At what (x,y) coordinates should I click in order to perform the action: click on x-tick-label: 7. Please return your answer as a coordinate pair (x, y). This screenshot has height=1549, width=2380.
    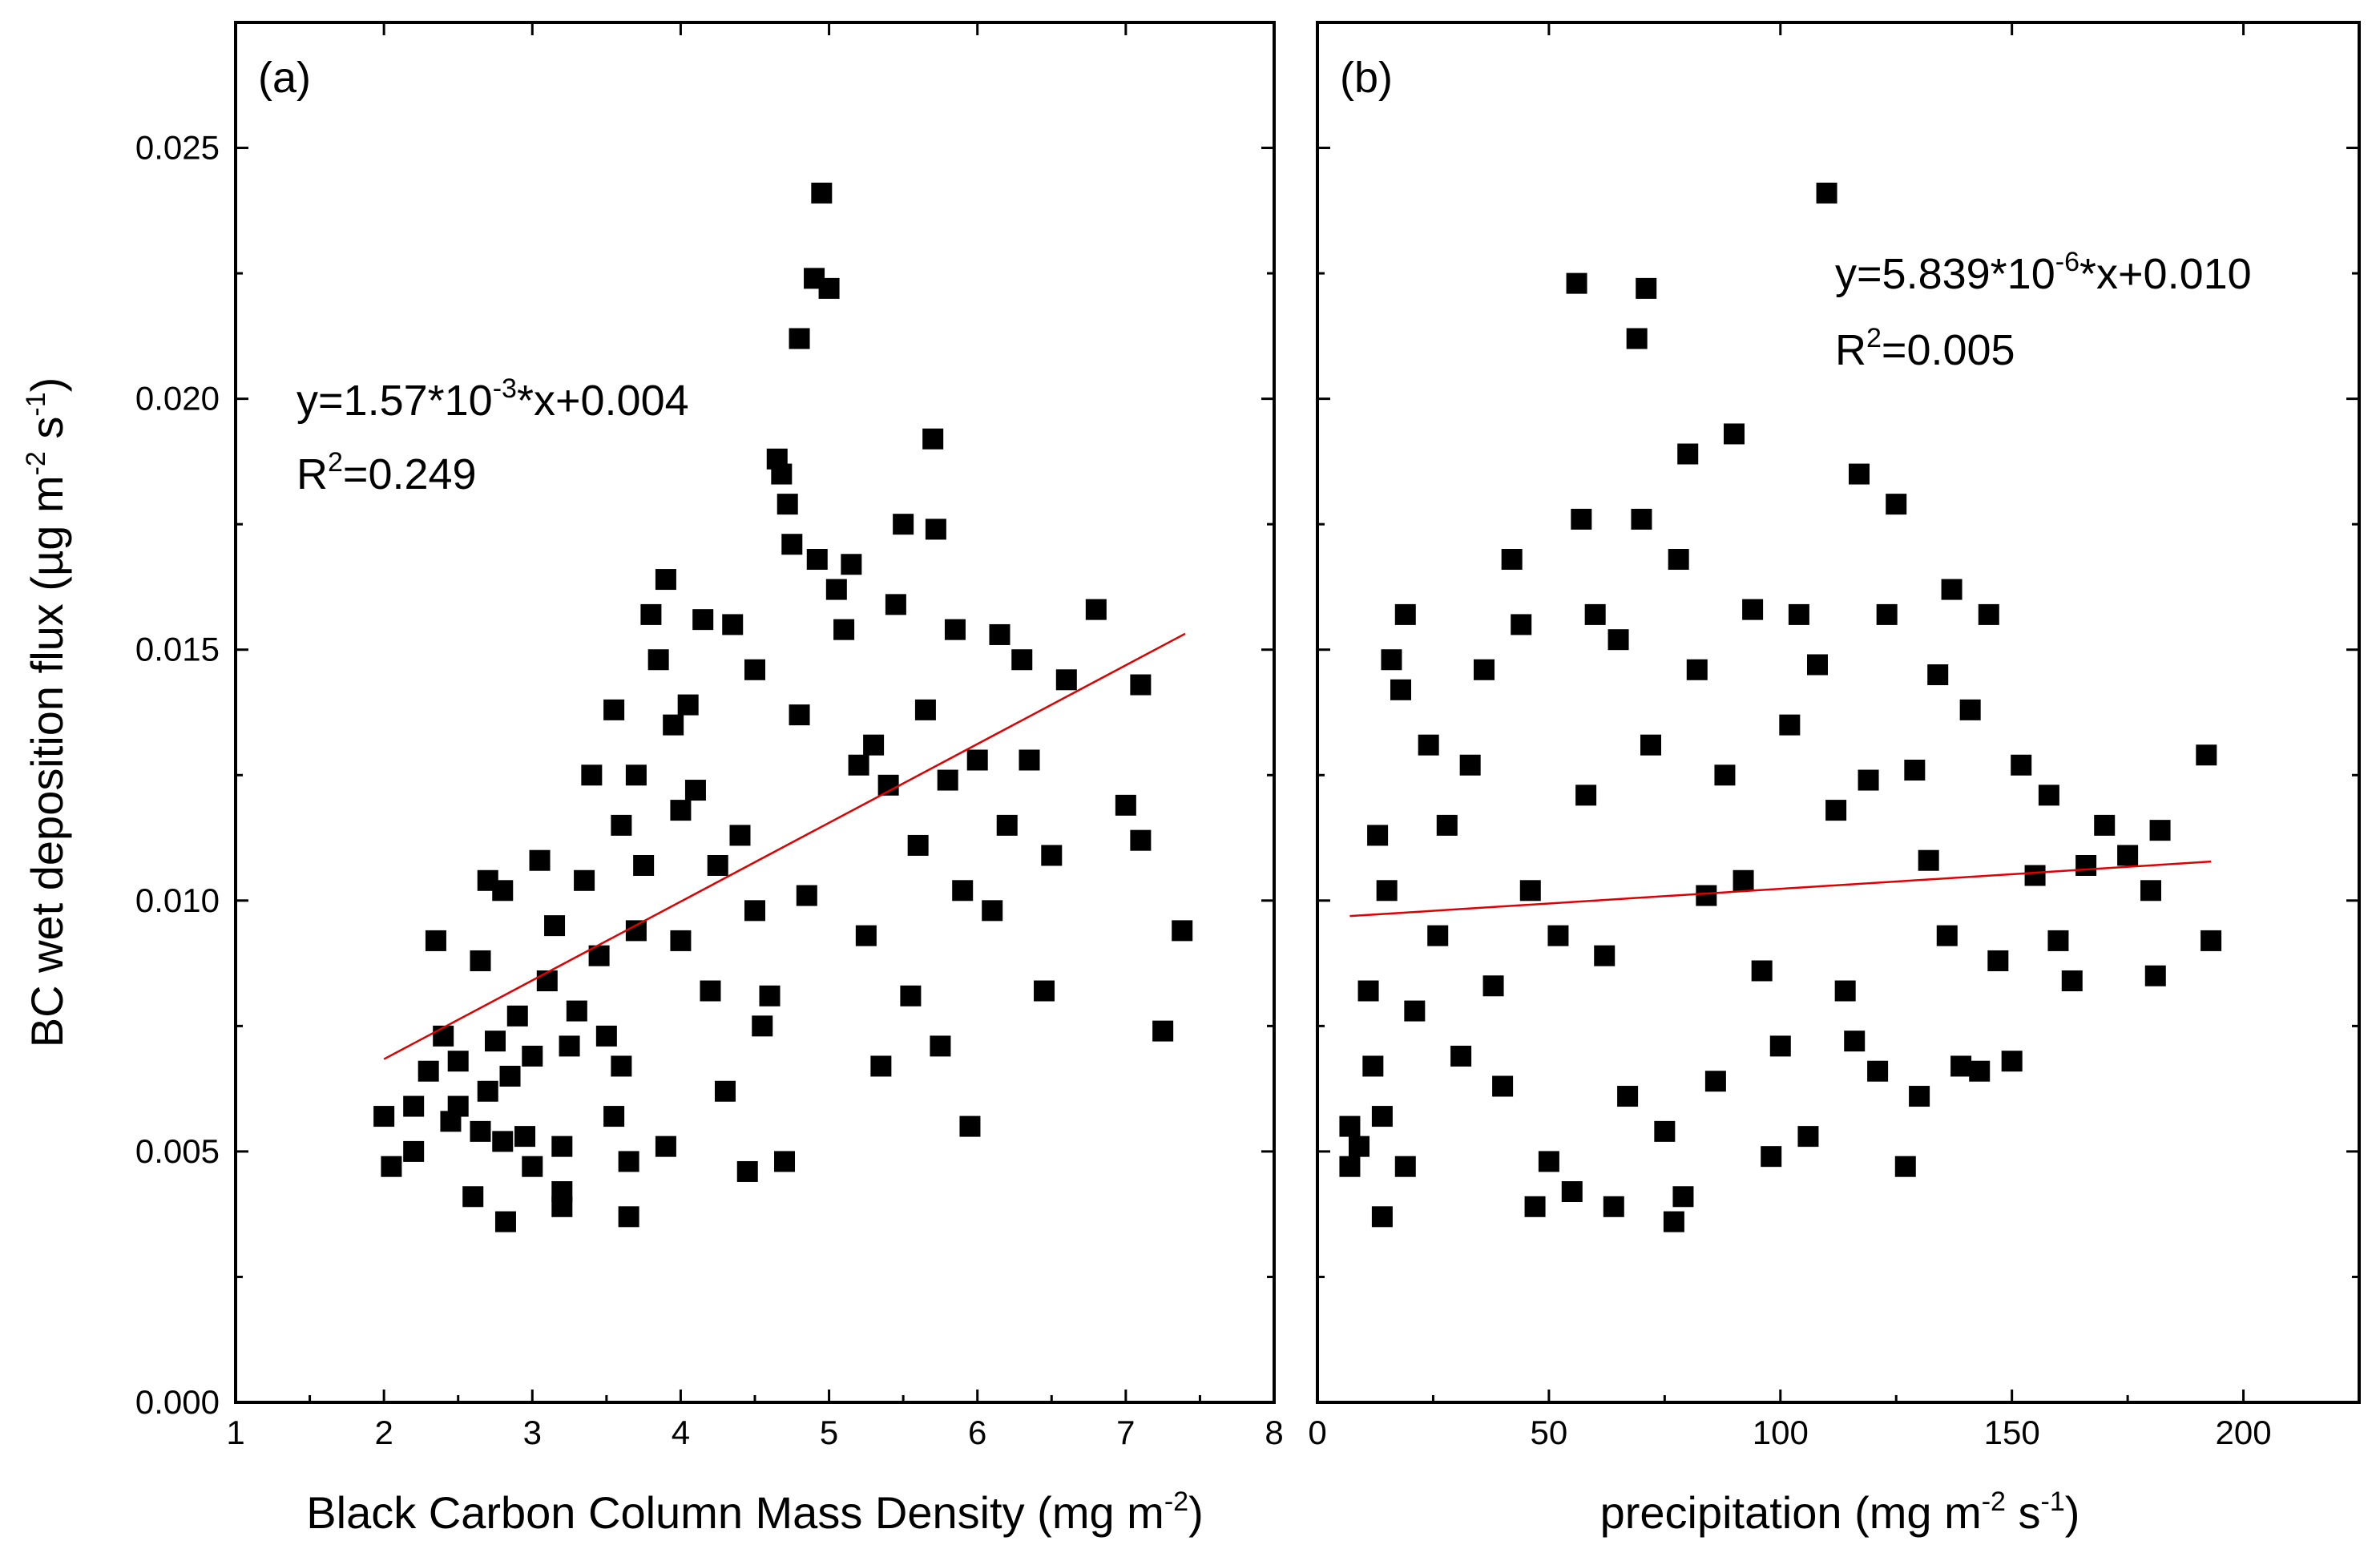
    Looking at the image, I should click on (1125, 1432).